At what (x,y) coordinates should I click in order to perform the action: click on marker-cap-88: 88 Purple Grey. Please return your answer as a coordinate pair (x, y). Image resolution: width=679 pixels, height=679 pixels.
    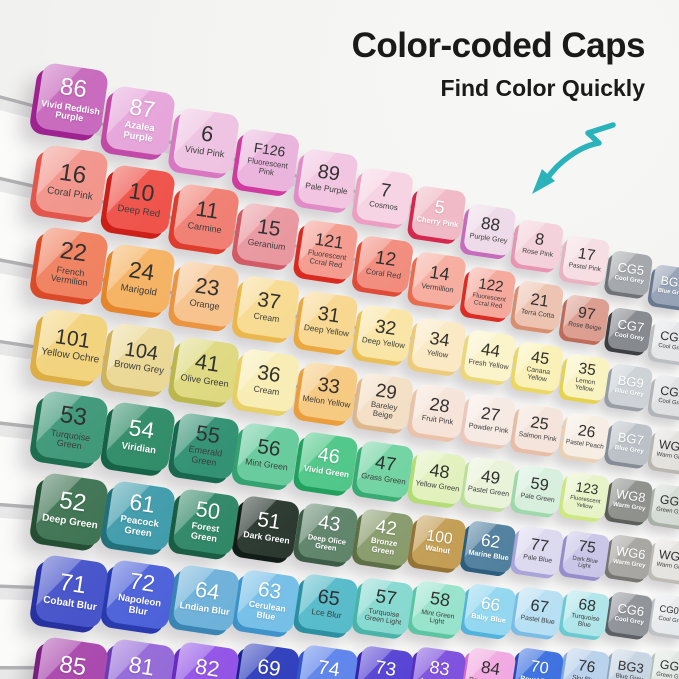
    Looking at the image, I should click on (490, 229).